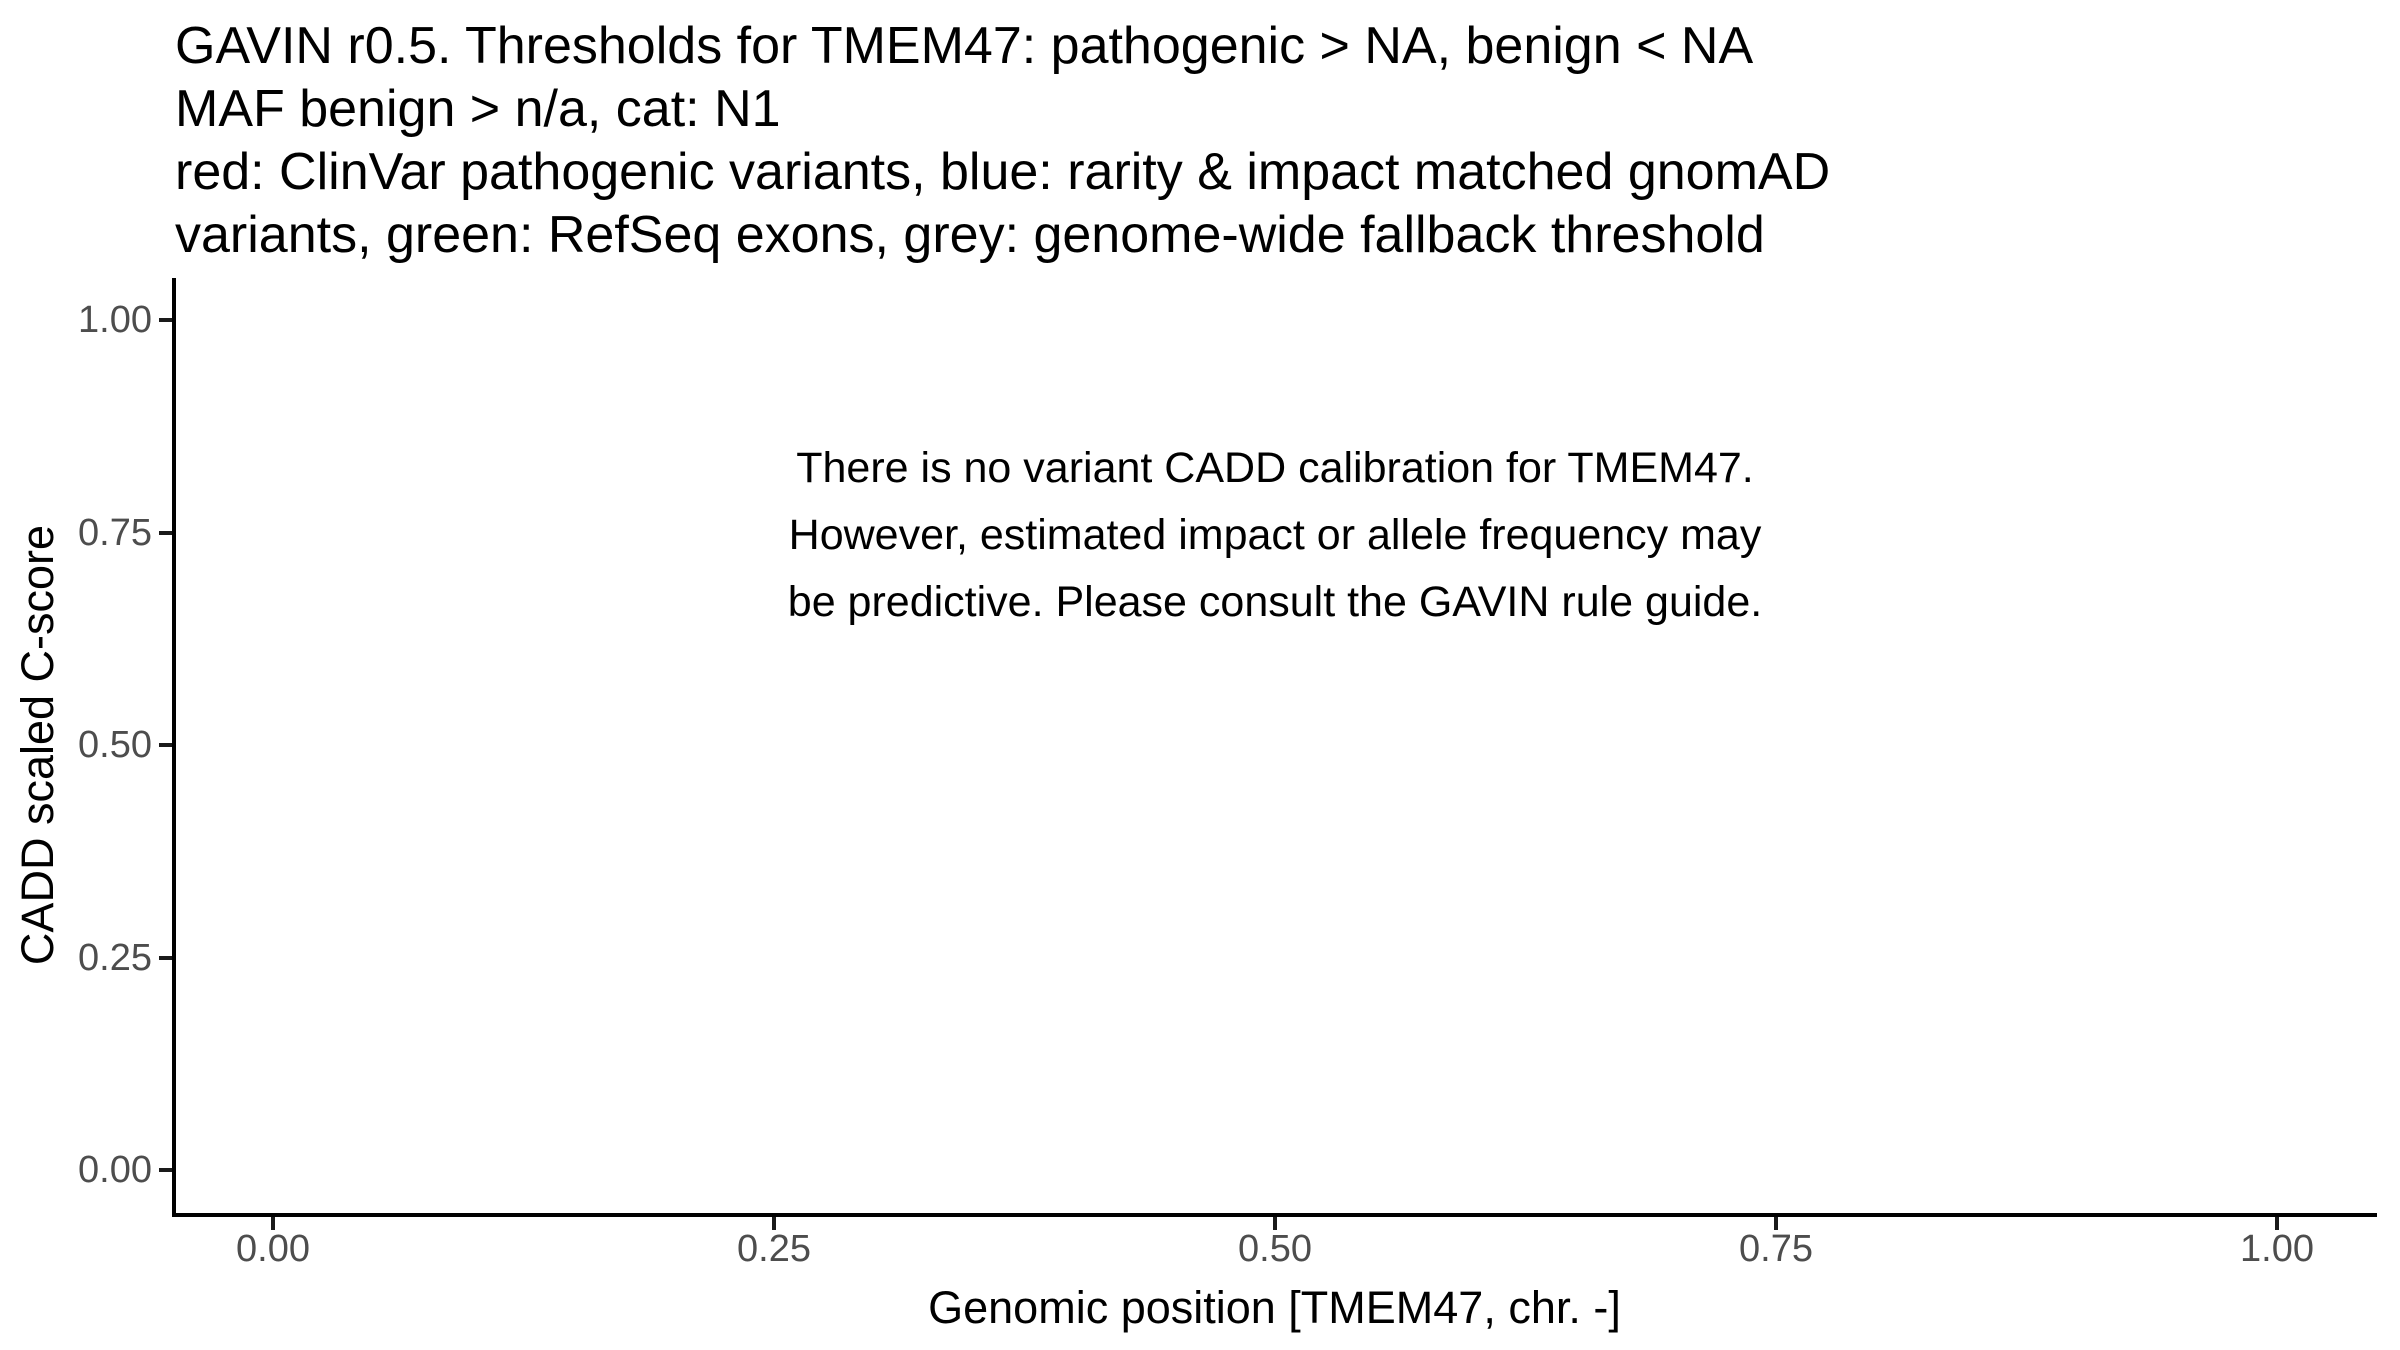 This screenshot has height=1350, width=2400. I want to click on y-tick-mark-0.25, so click(165, 958).